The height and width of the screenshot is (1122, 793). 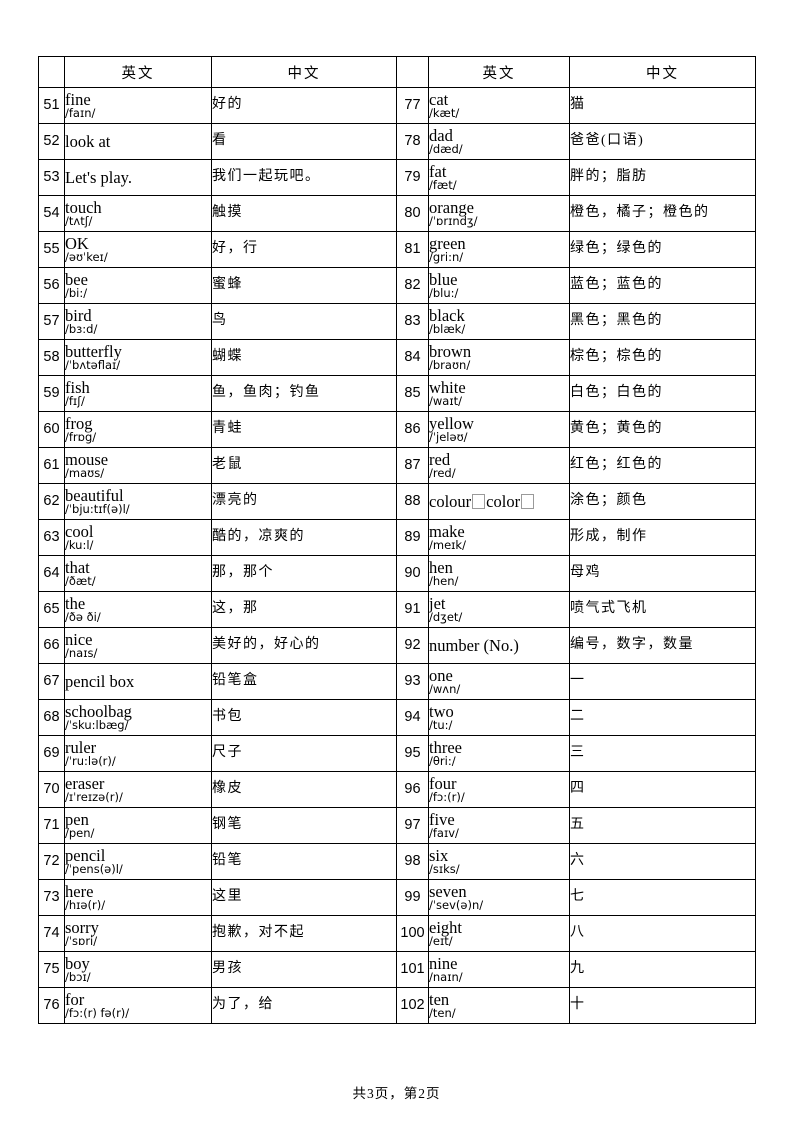 What do you see at coordinates (499, 717) in the screenshot?
I see `vocab-english-right: two/tu:/` at bounding box center [499, 717].